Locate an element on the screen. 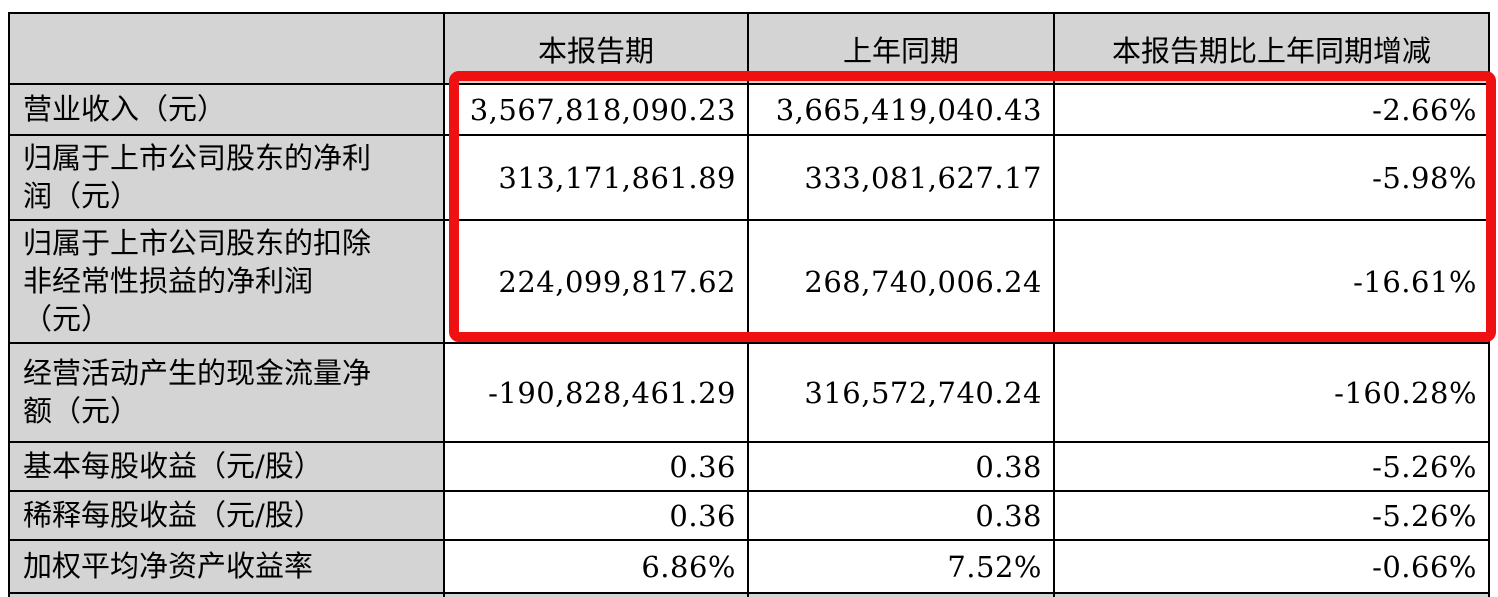  table-row-diluted-eps: 稀释每股收益（元/股） 0.36 0.38 -5.26% is located at coordinates (749, 516).